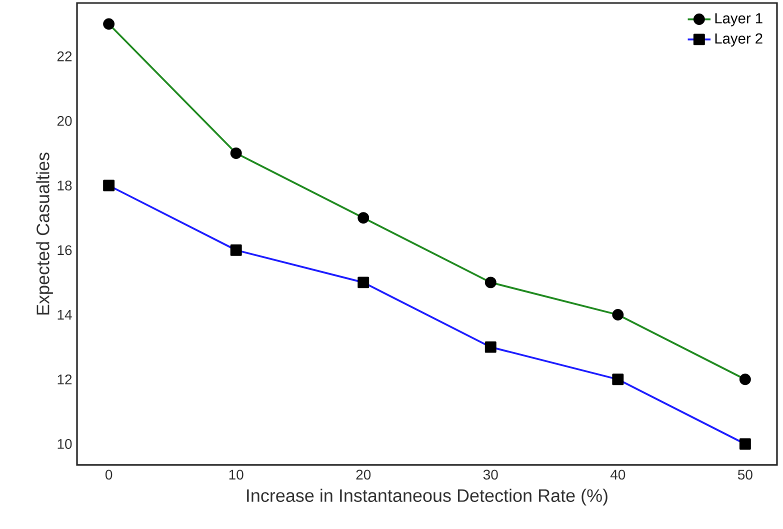 The width and height of the screenshot is (783, 529). Describe the element at coordinates (738, 40) in the screenshot. I see `legend-label: Layer 2` at that location.